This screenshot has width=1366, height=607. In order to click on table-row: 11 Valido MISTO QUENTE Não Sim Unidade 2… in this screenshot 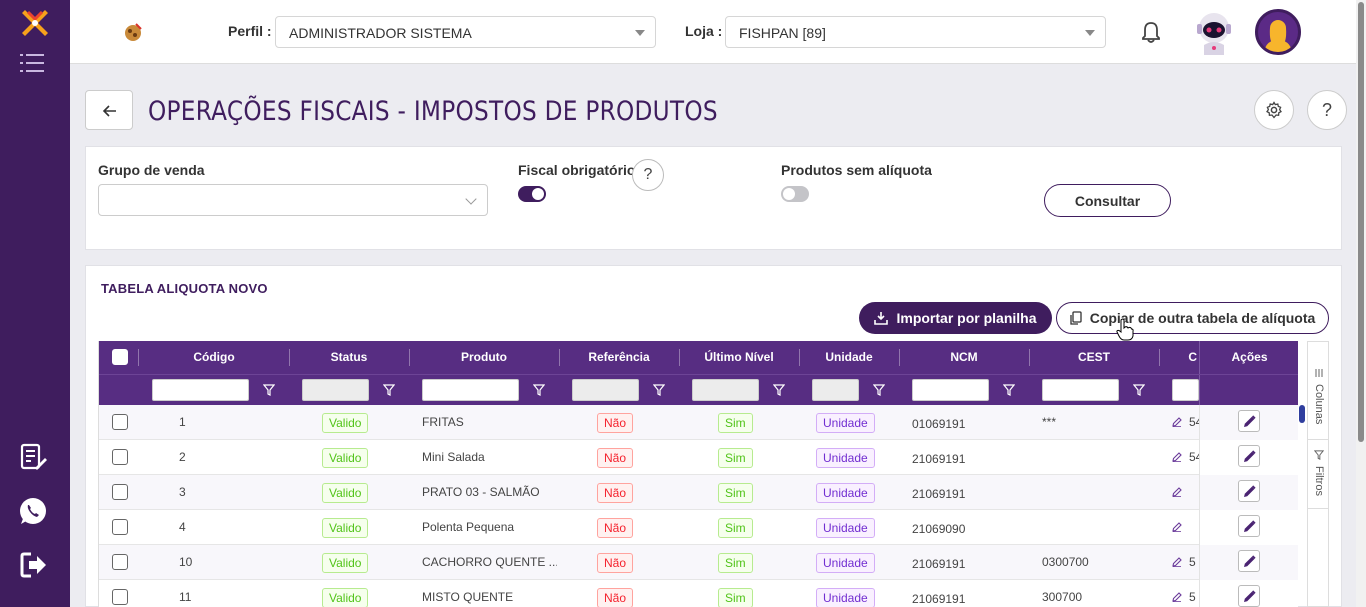, I will do `click(698, 593)`.